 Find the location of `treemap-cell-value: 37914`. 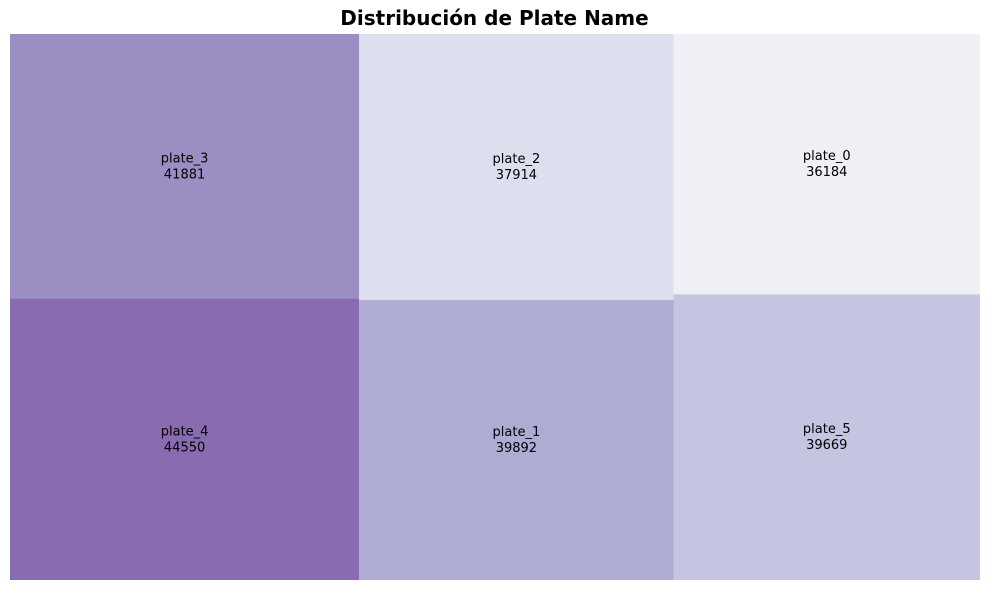

treemap-cell-value: 37914 is located at coordinates (516, 175).